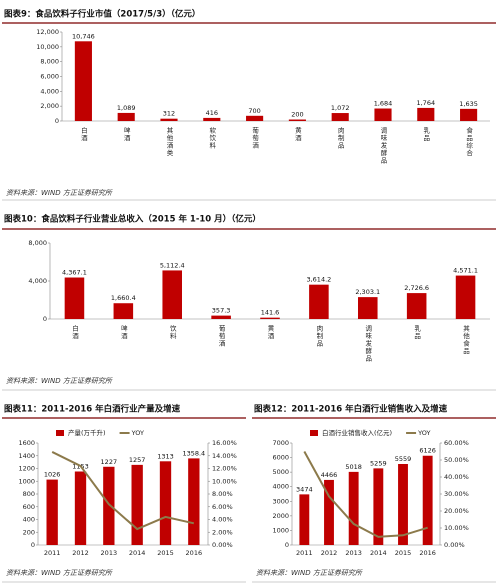 This screenshot has height=586, width=500. Describe the element at coordinates (403, 459) in the screenshot. I see `value-label: 5559` at that location.